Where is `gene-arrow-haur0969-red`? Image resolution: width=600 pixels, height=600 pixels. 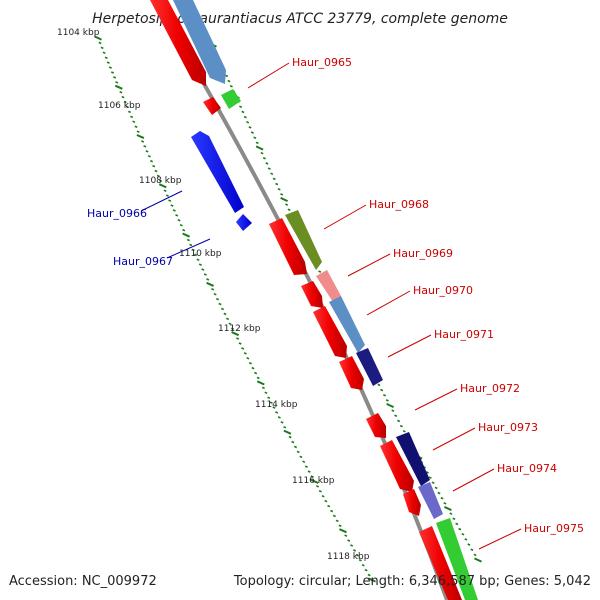
gene-arrow-haur0969-red is located at coordinates (312, 294).